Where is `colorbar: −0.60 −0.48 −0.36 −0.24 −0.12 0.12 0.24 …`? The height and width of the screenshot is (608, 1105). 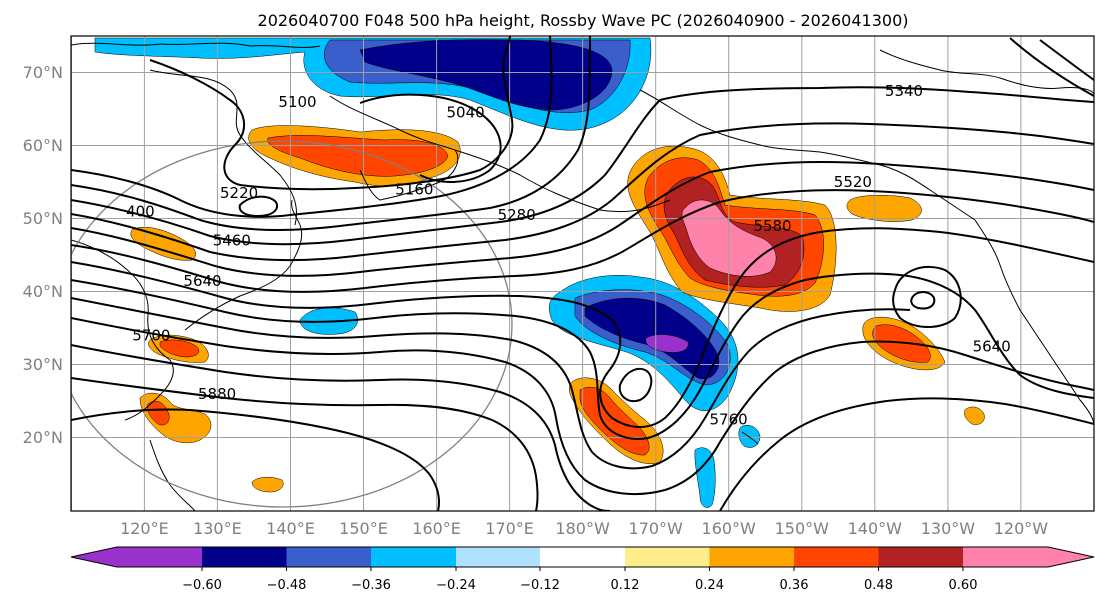
colorbar: −0.60 −0.48 −0.36 −0.24 −0.12 0.12 0.24 … is located at coordinates (582, 569).